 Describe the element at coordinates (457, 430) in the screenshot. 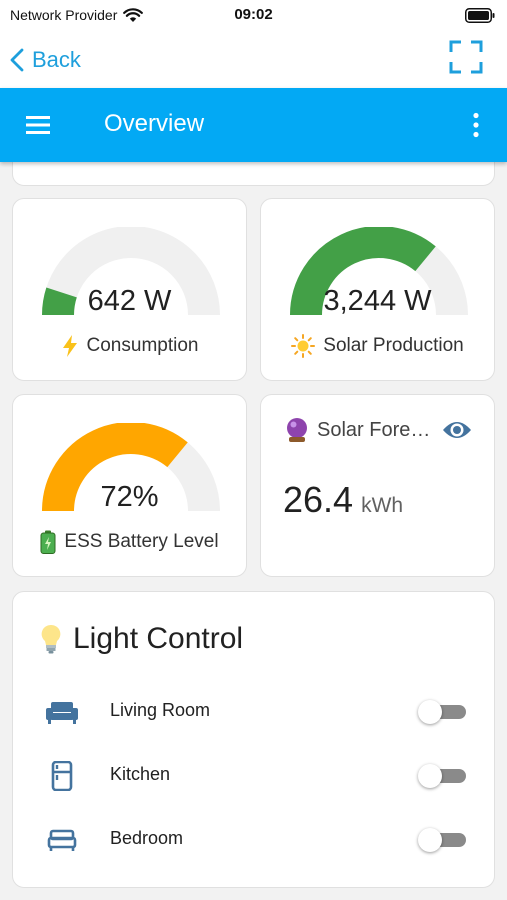

I see `eye-icon` at that location.